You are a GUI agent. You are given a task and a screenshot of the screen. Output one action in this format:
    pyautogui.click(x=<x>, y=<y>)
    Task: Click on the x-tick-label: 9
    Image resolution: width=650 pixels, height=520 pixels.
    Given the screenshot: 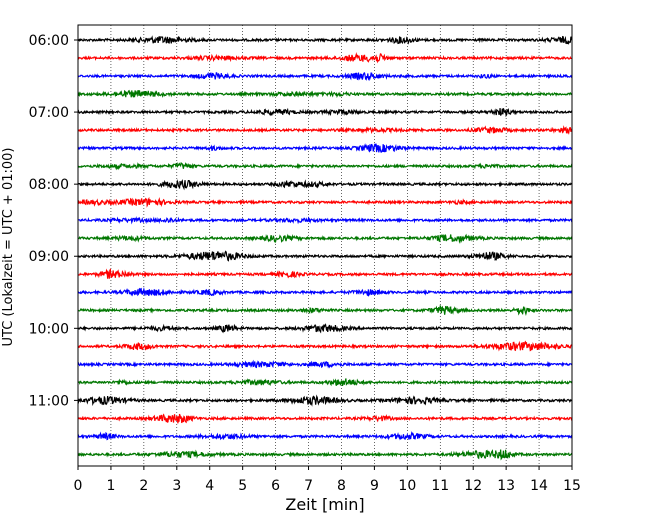 What is the action you would take?
    pyautogui.click(x=374, y=486)
    